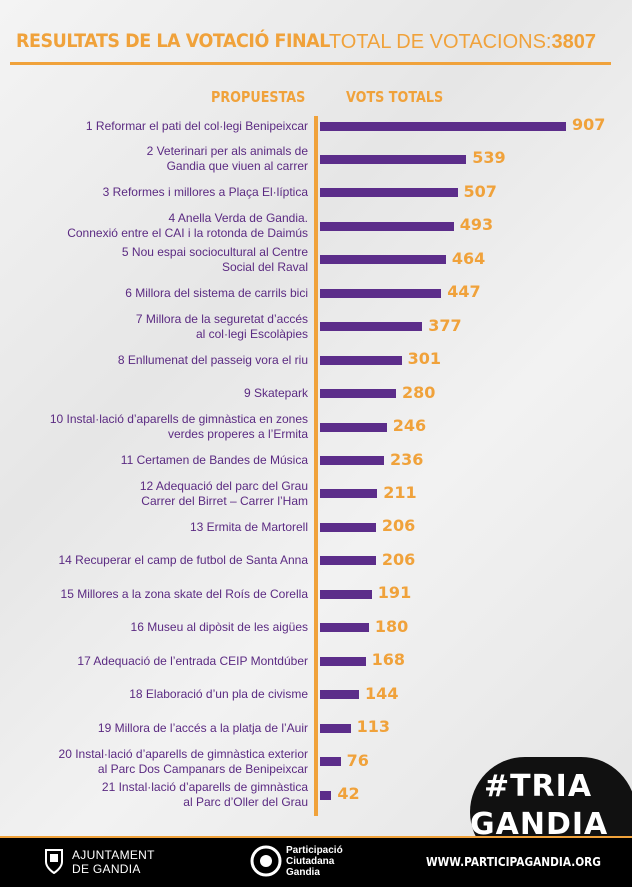 Image resolution: width=632 pixels, height=887 pixels. Describe the element at coordinates (395, 97) in the screenshot. I see `votes-column-header: VOTS TOTALS` at that location.